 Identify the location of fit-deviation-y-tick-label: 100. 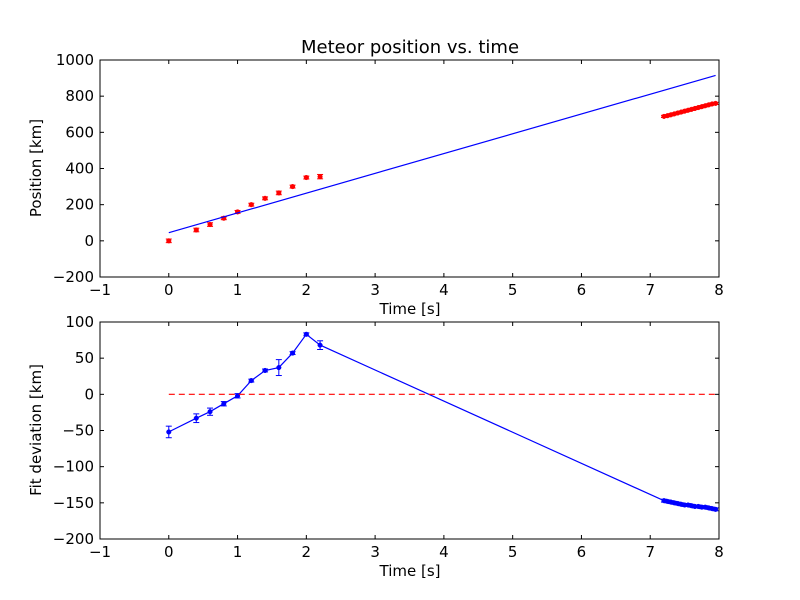
(79, 322).